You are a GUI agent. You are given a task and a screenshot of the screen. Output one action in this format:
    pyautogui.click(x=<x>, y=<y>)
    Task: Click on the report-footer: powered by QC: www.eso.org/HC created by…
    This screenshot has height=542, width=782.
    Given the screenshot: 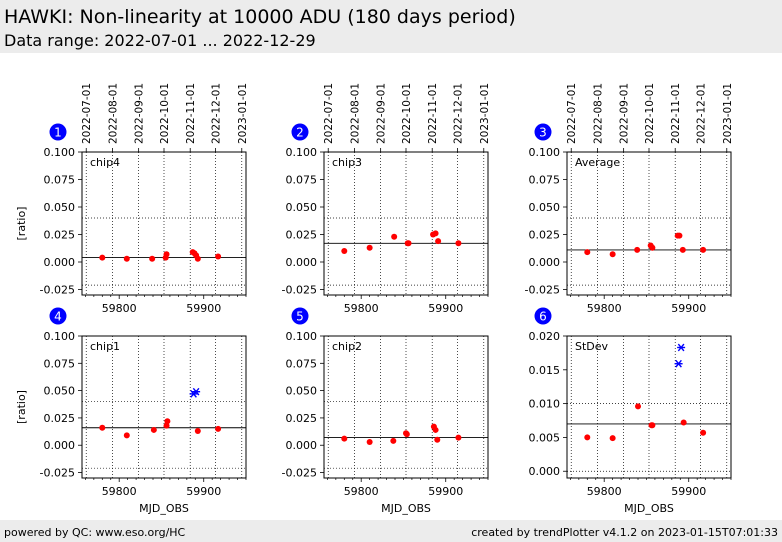 What is the action you would take?
    pyautogui.click(x=391, y=531)
    